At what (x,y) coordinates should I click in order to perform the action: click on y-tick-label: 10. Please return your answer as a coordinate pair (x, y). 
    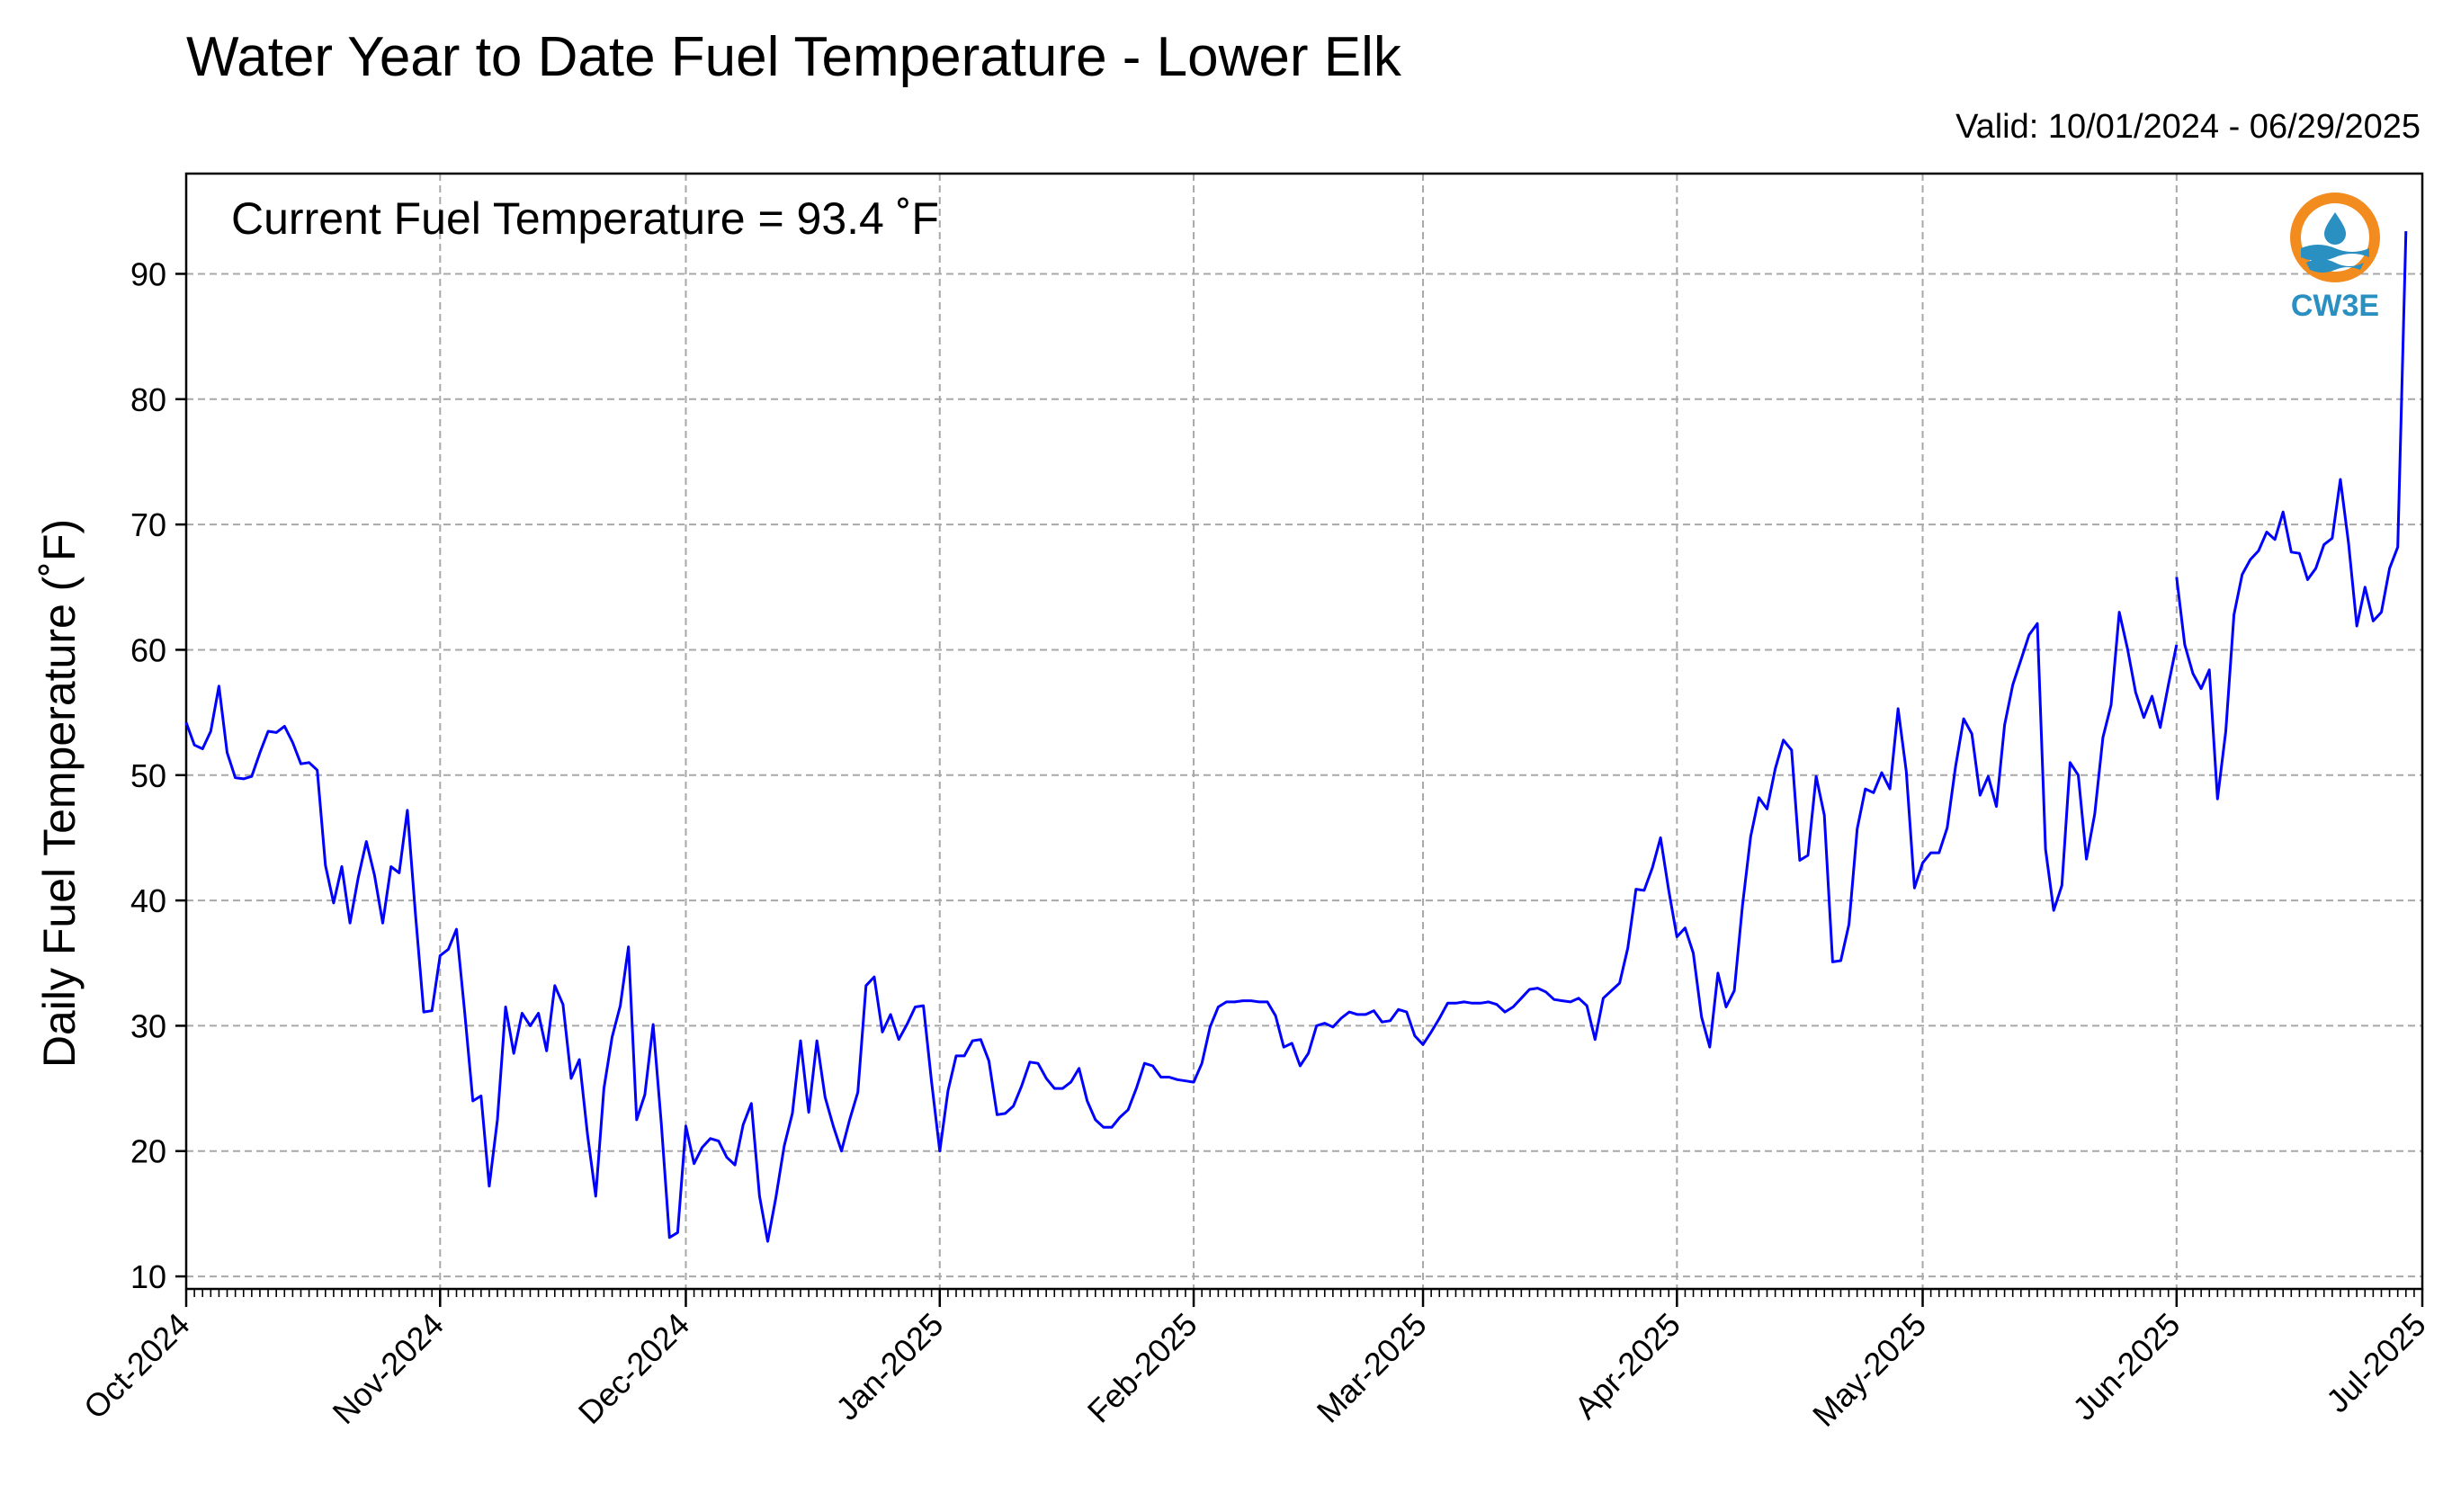
    Looking at the image, I should click on (148, 1276).